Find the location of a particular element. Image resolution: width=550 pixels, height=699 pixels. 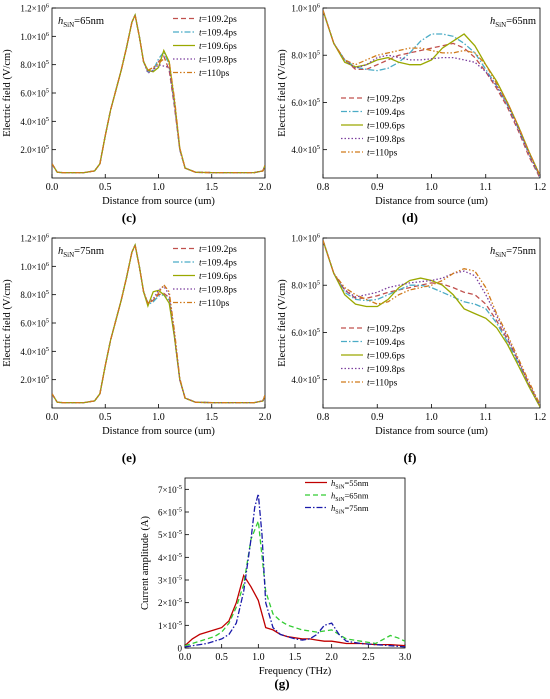

annotation-symbol: h is located at coordinates (60, 251).